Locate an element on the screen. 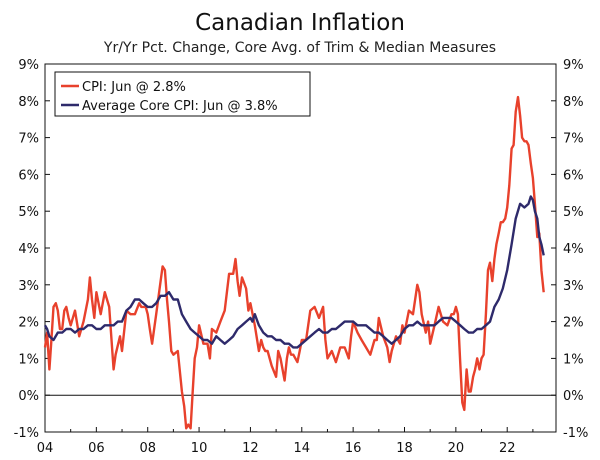  y-tick-label-left: 0% is located at coordinates (28, 396).